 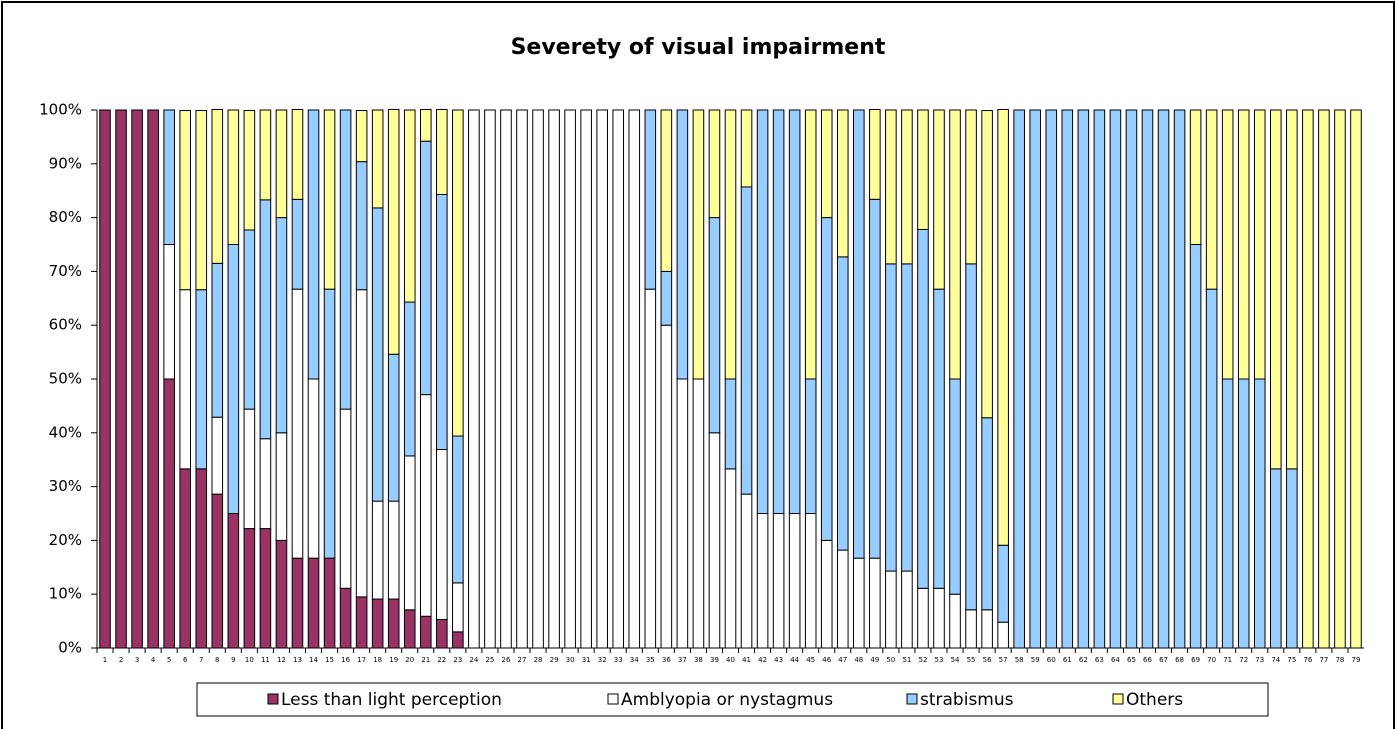 I want to click on y-tick-label: 40%, so click(x=65, y=432).